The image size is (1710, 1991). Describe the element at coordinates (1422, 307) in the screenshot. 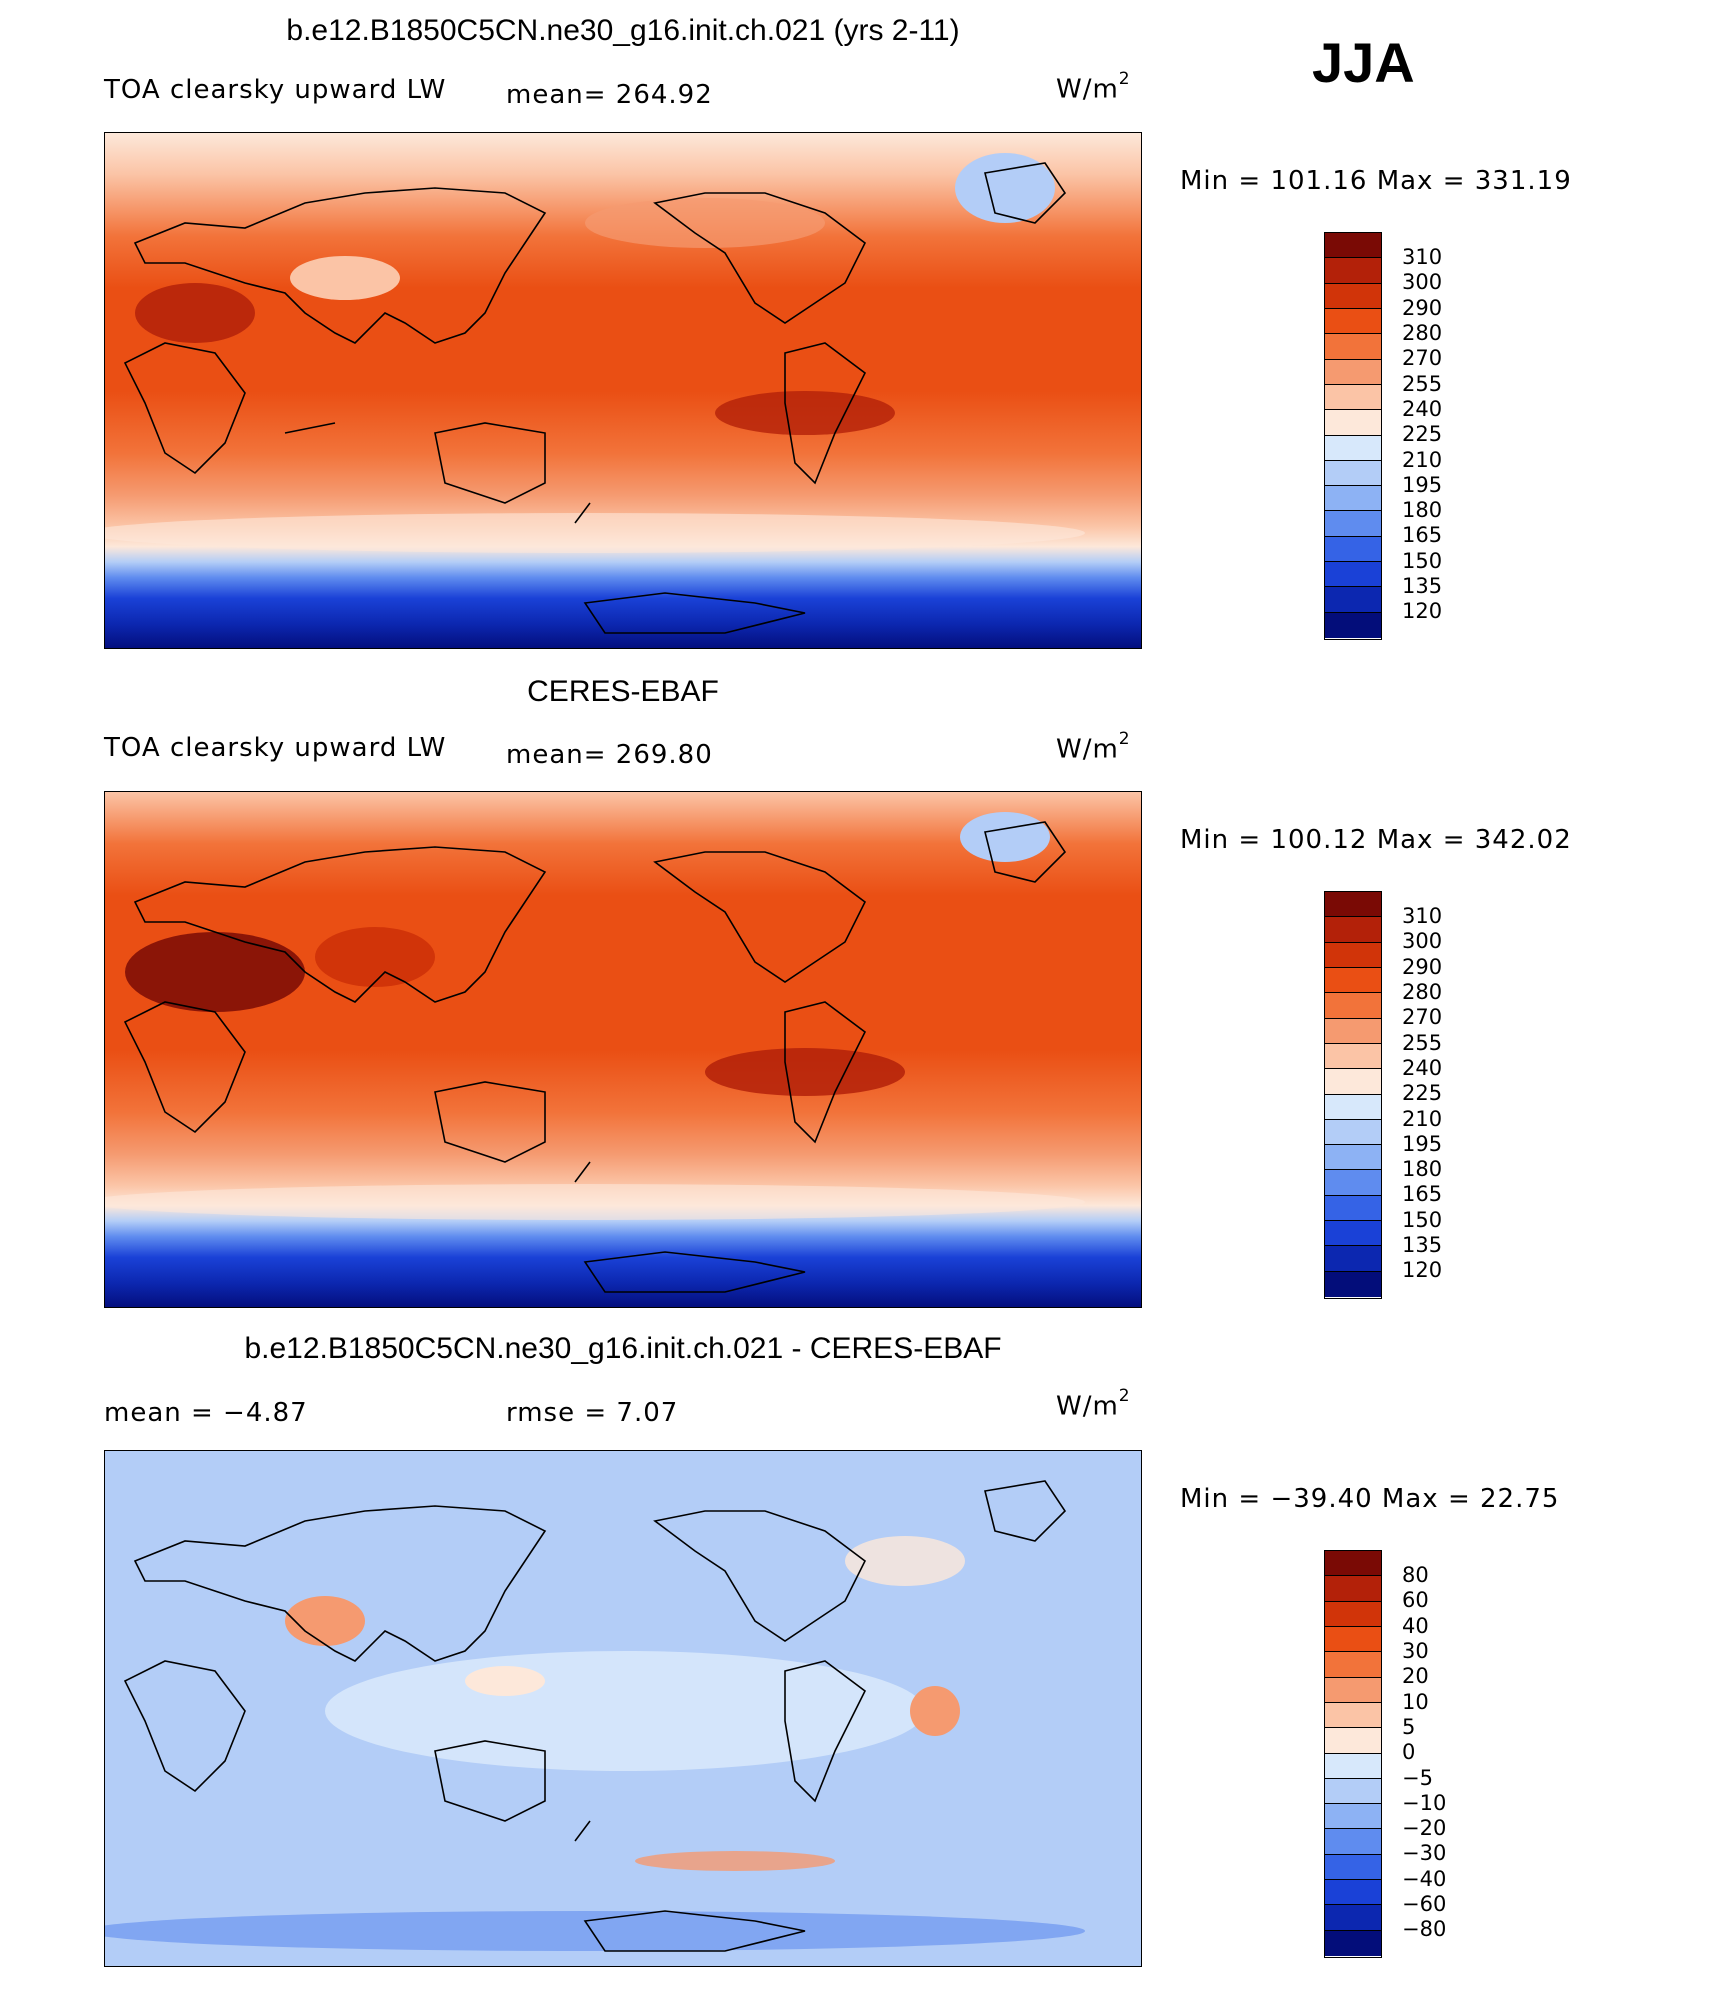

I see `colorbar-tick-label: 290` at that location.